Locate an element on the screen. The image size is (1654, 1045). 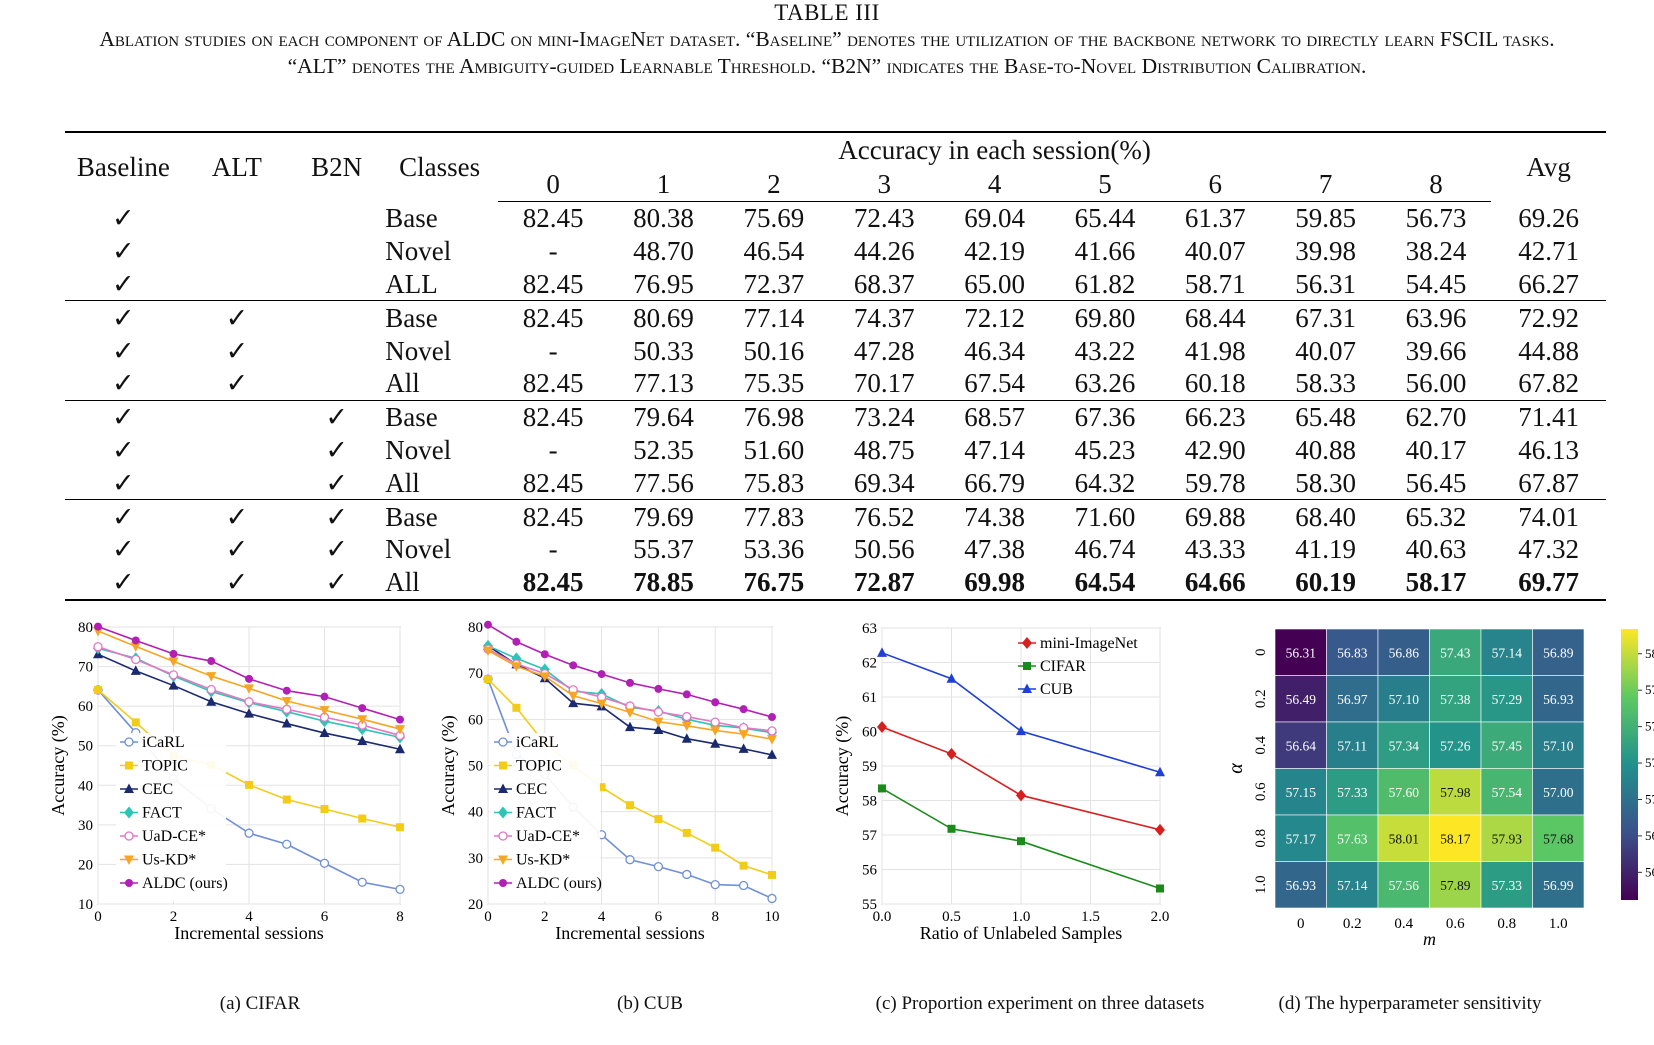
avg-cell: 69.26 is located at coordinates (1548, 218).